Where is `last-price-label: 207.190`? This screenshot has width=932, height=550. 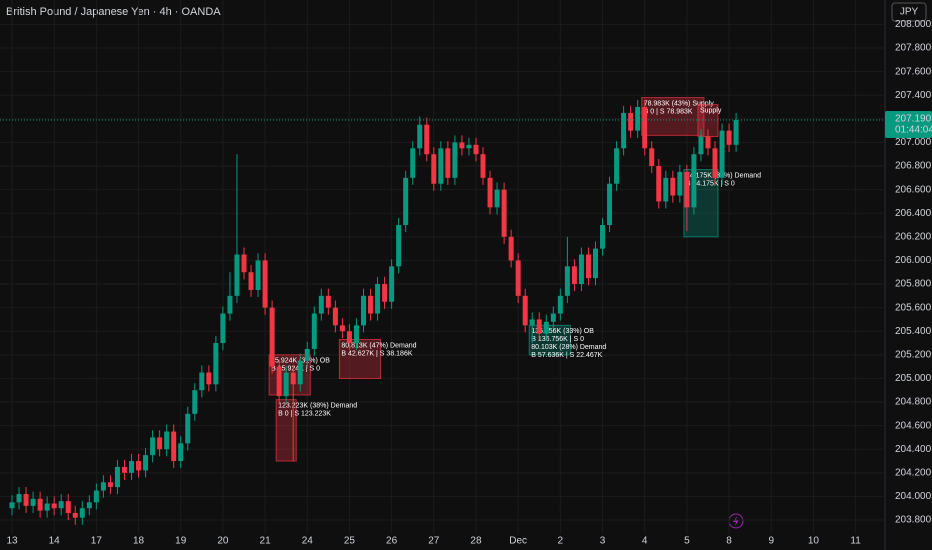 last-price-label: 207.190 is located at coordinates (913, 119).